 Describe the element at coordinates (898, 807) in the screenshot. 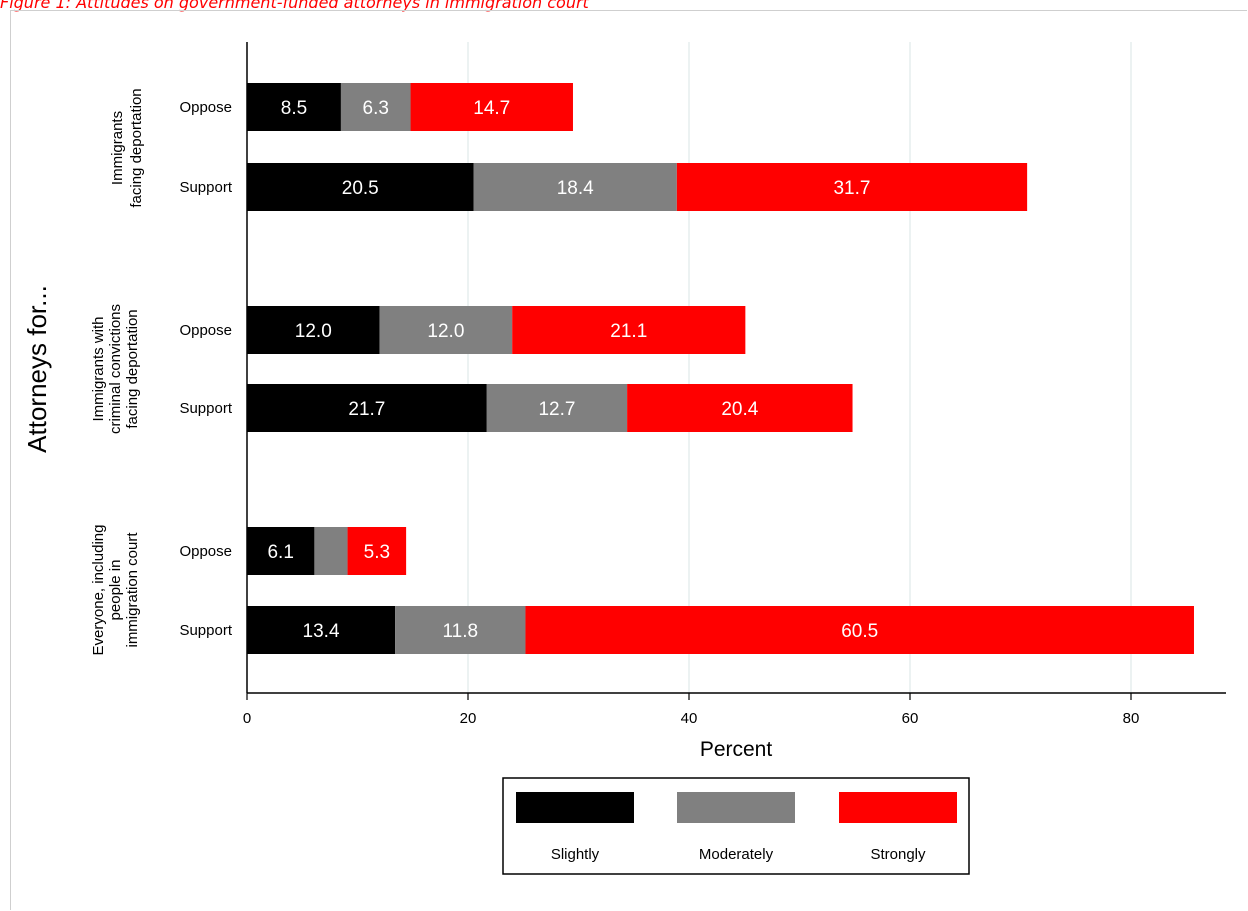

I see `legend-swatch-strongly` at that location.